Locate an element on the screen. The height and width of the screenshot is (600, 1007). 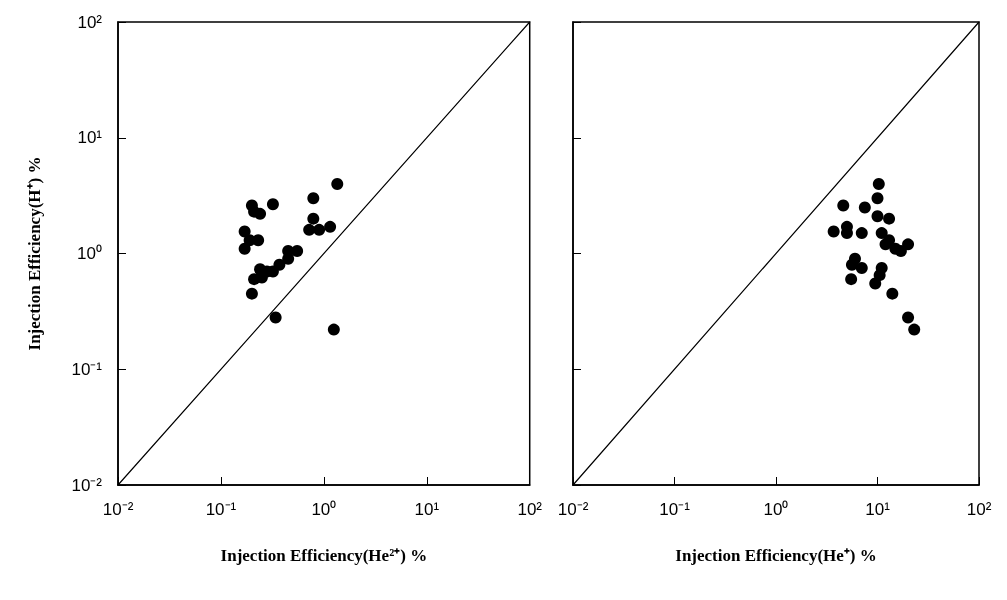
y-tick-label: 10⁻² is located at coordinates (87, 485).